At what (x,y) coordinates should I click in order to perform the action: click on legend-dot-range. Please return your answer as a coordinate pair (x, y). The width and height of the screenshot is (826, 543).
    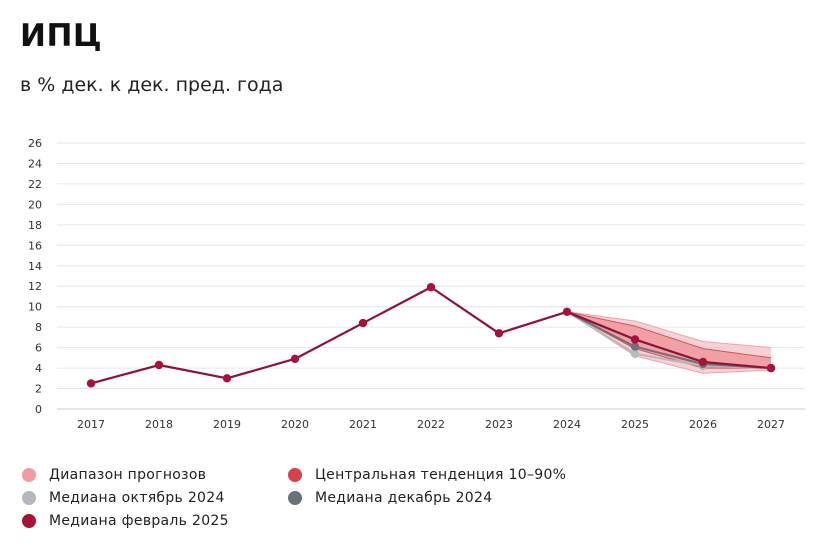
    Looking at the image, I should click on (29, 475).